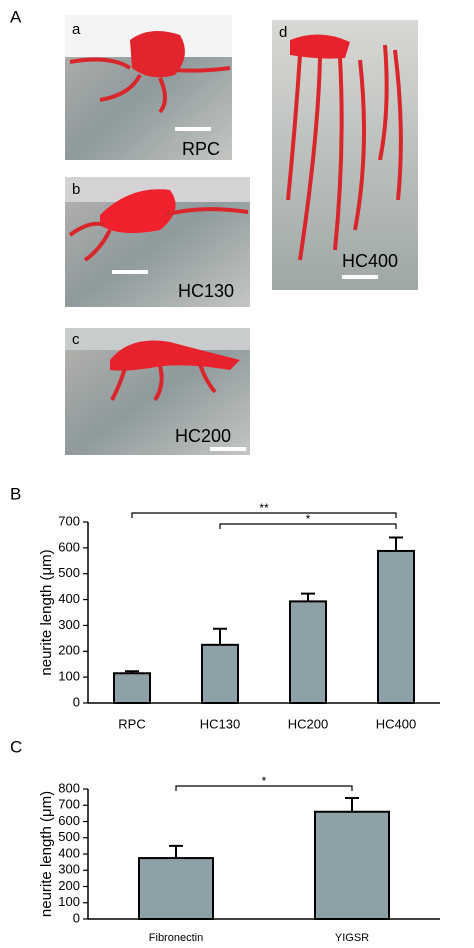 Image resolution: width=474 pixels, height=948 pixels. Describe the element at coordinates (283, 32) in the screenshot. I see `micrograph-letter: d` at that location.